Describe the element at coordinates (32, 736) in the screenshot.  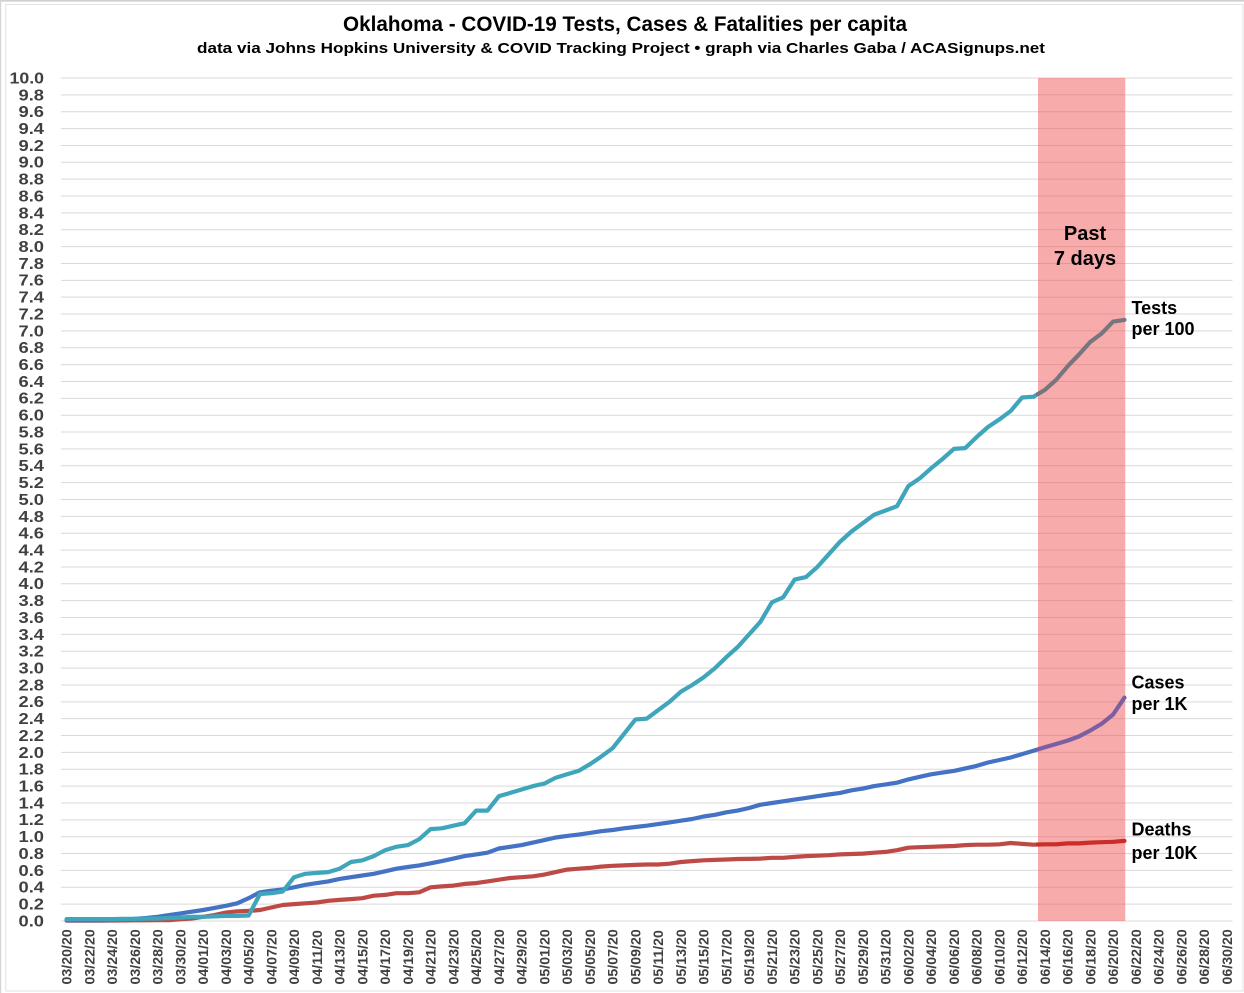
I see `svg-text: 2.2` at that location.